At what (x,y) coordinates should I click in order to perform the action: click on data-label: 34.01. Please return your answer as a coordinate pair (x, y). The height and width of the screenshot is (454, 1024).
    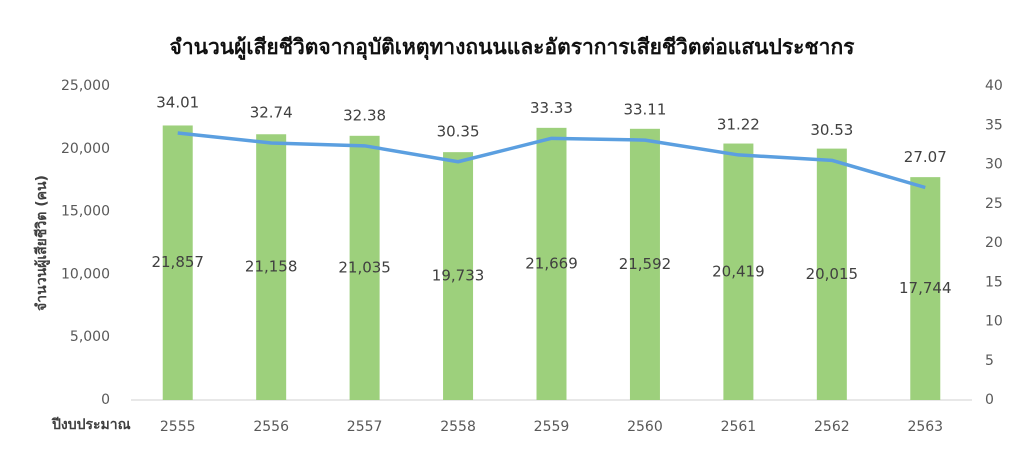
    Looking at the image, I should click on (177, 103).